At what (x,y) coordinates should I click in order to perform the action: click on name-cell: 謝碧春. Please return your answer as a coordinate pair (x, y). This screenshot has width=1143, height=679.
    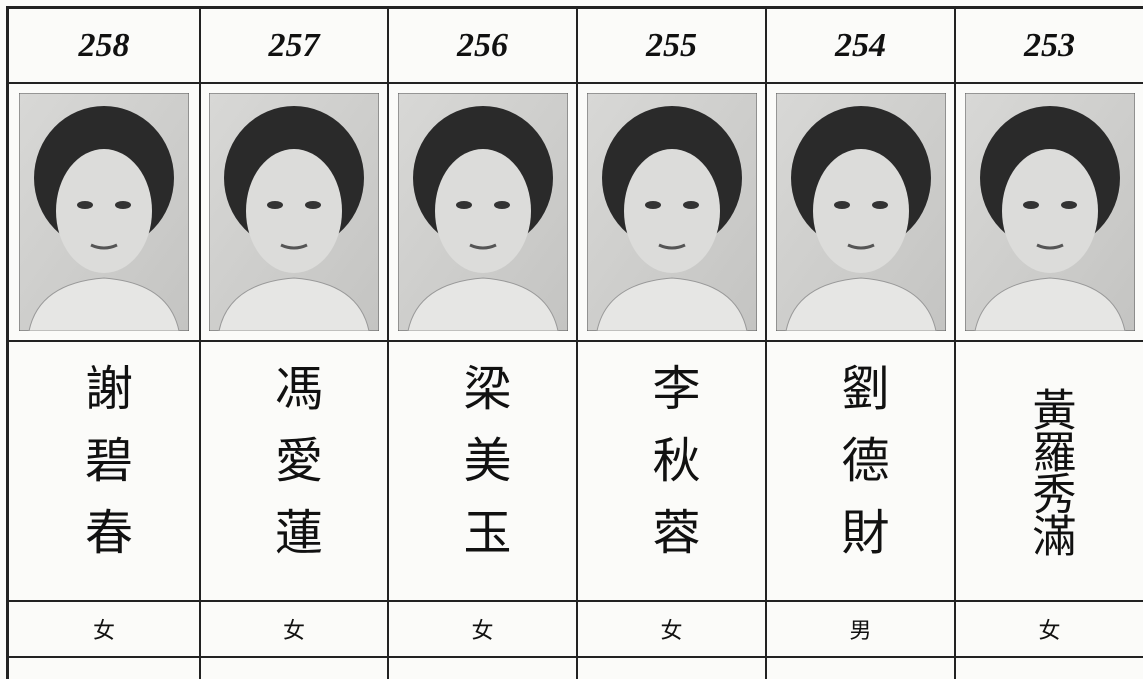
    Looking at the image, I should click on (105, 472).